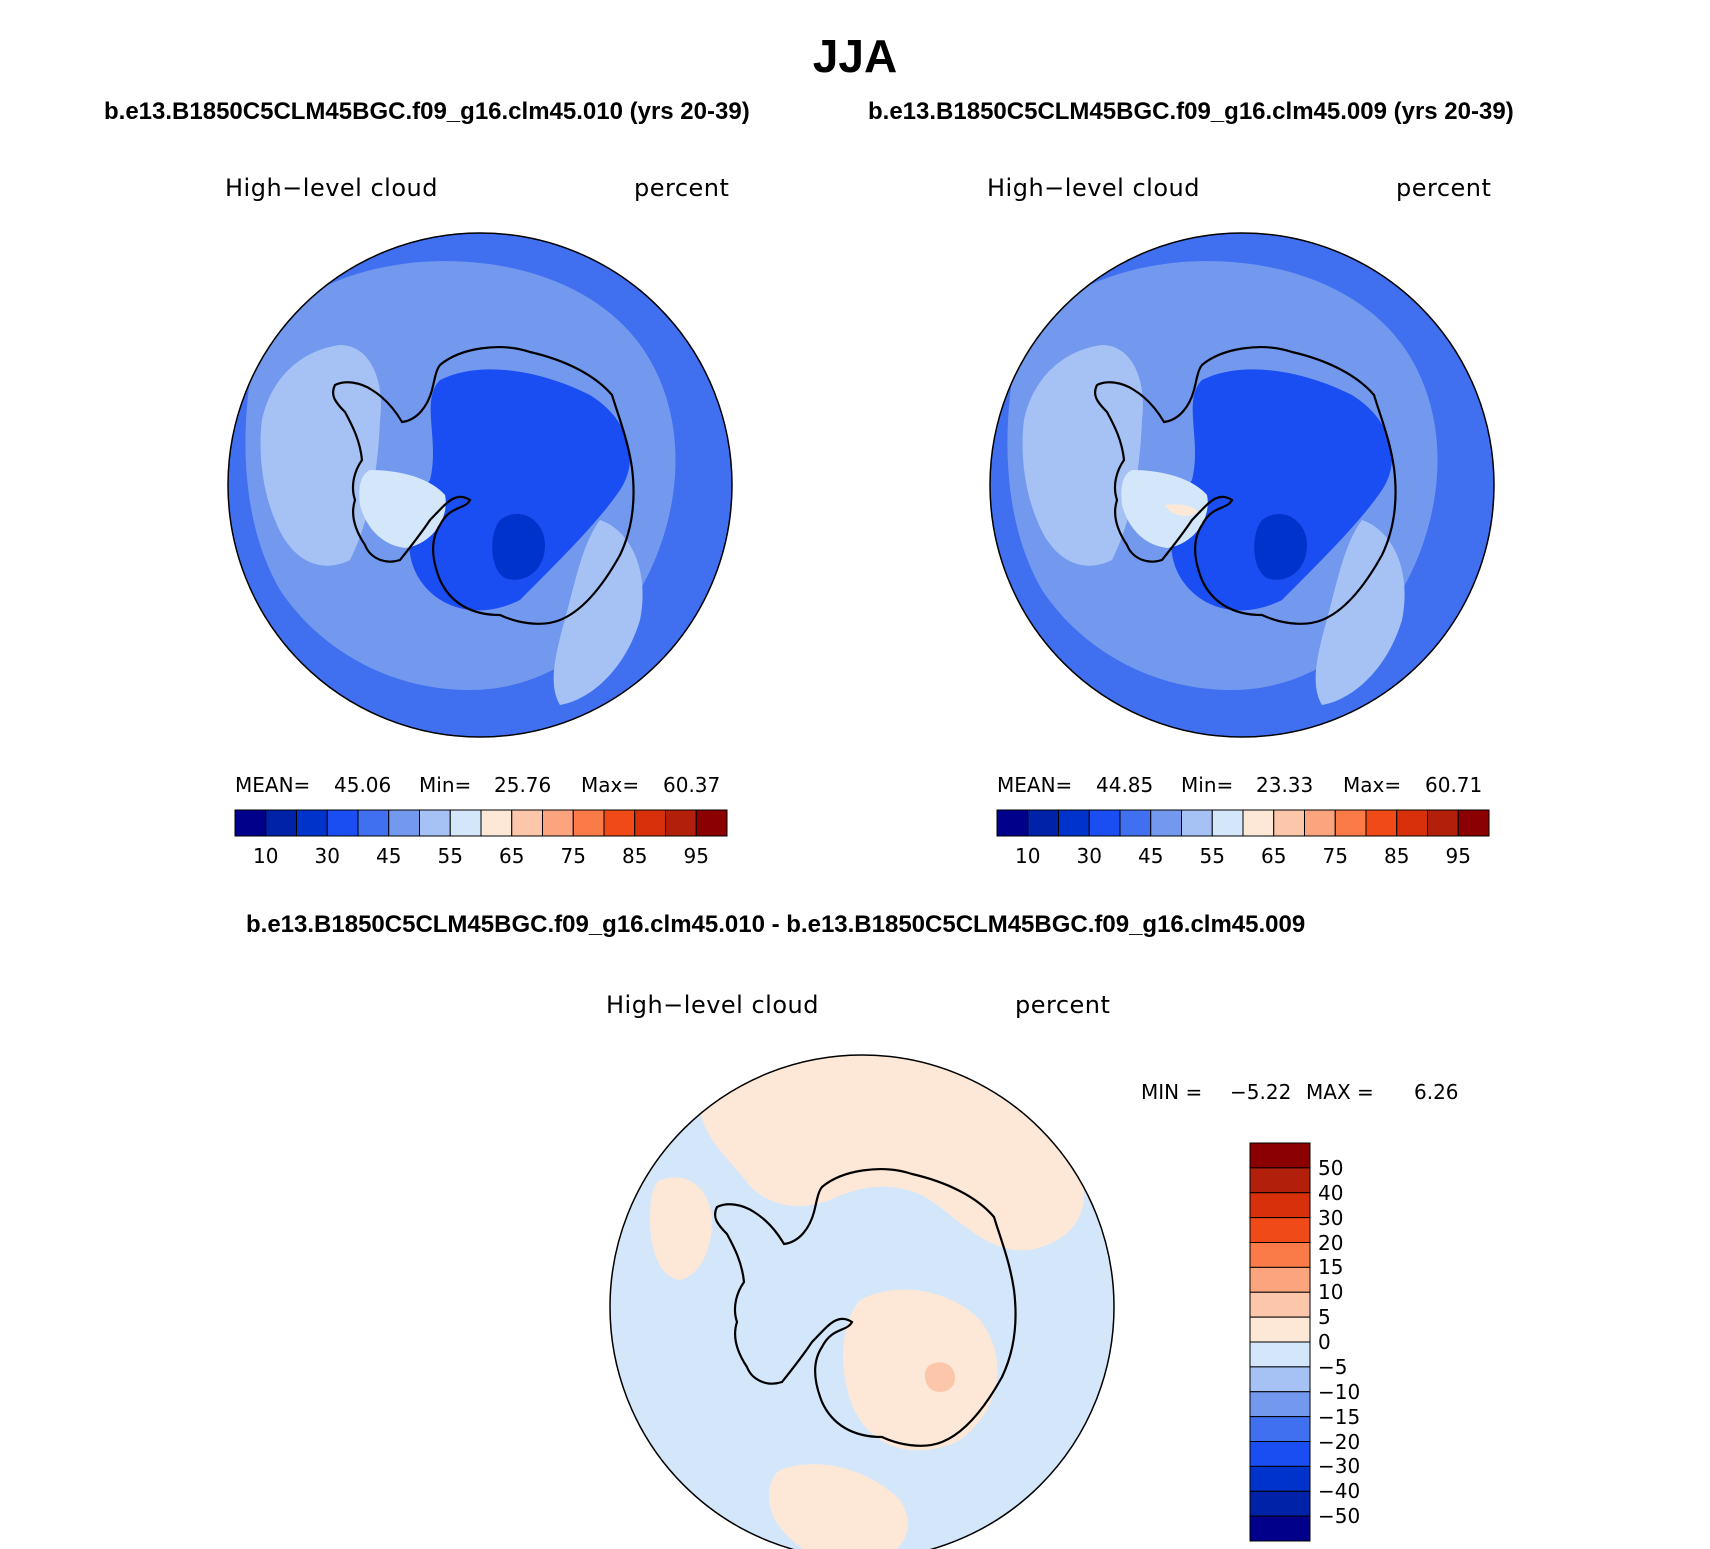 The width and height of the screenshot is (1710, 1549). I want to click on case-plateau-core, so click(518, 547).